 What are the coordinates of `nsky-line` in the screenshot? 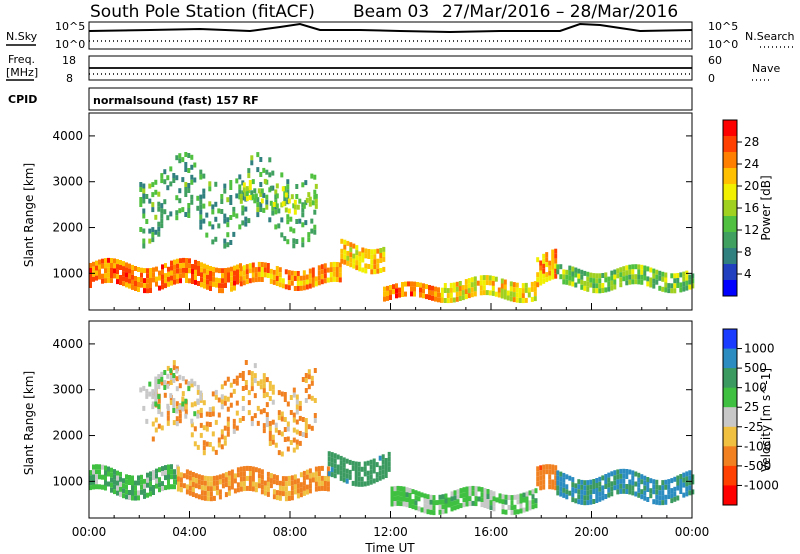 It's located at (390, 28).